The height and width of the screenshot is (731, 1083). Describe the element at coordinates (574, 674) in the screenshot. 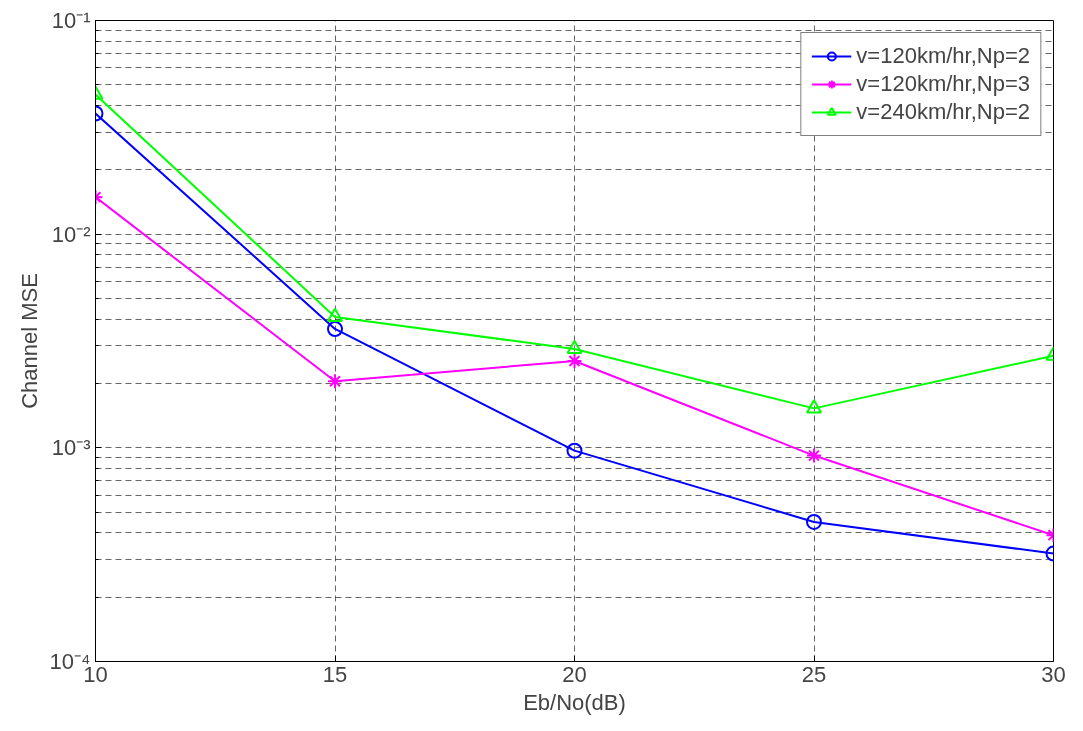

I see `x-tick-label: 20` at that location.